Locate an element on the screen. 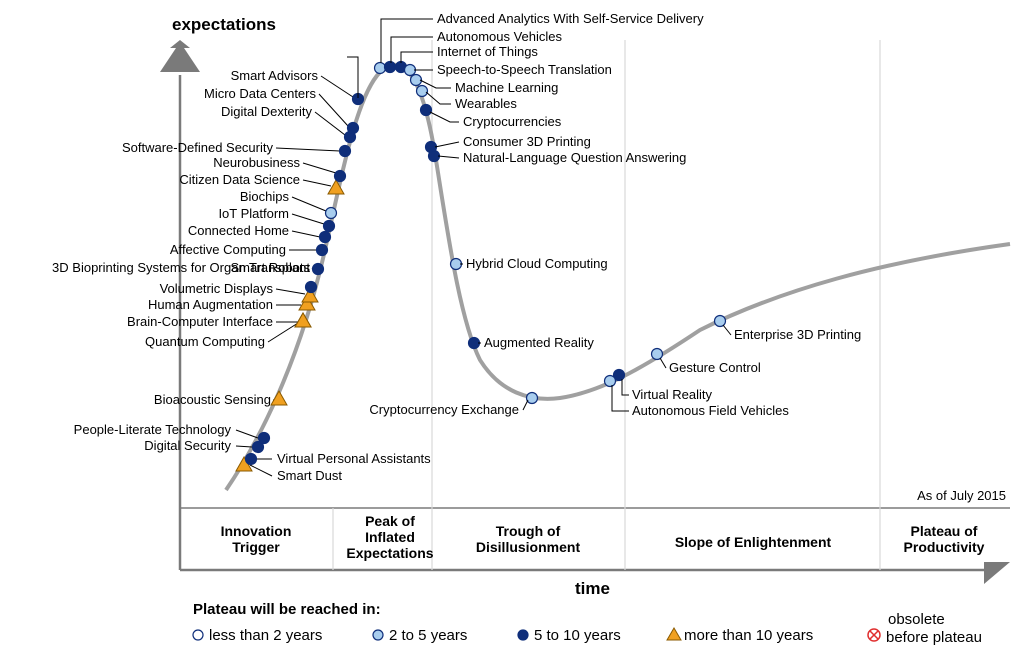 The height and width of the screenshot is (666, 1024). tech-wearables: Wearables is located at coordinates (466, 95).